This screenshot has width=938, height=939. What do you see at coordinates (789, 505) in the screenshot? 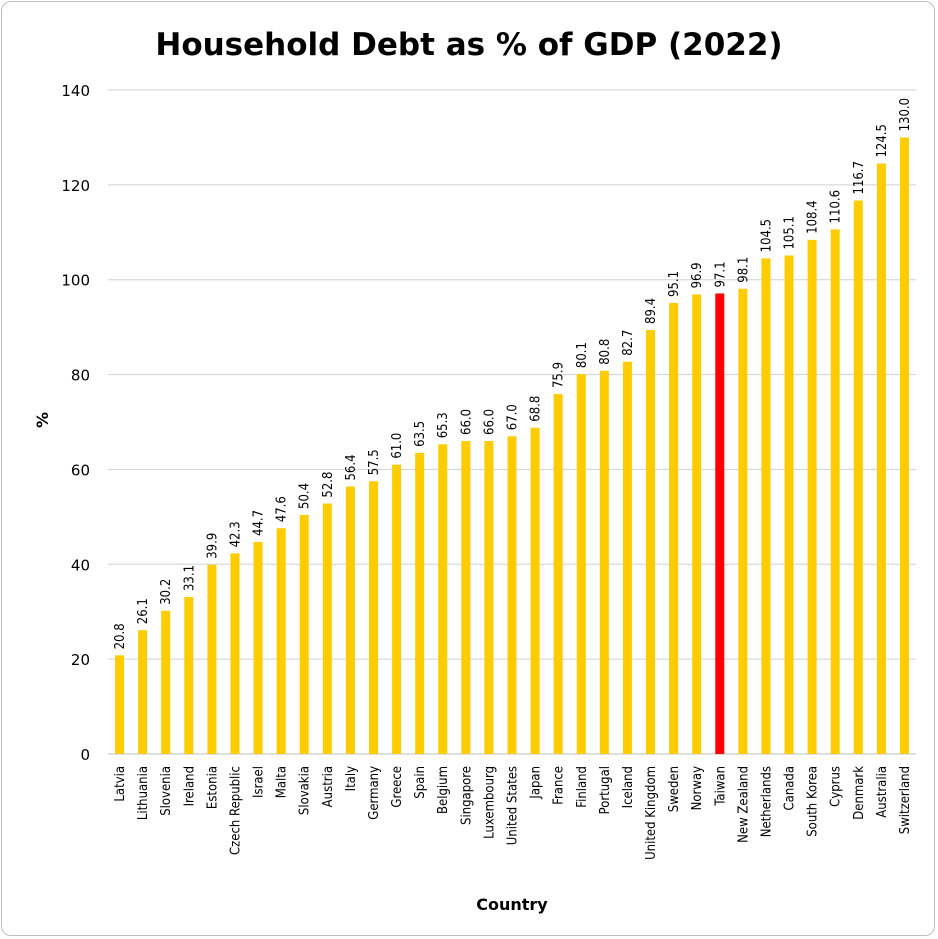
I see `bar-canada` at bounding box center [789, 505].